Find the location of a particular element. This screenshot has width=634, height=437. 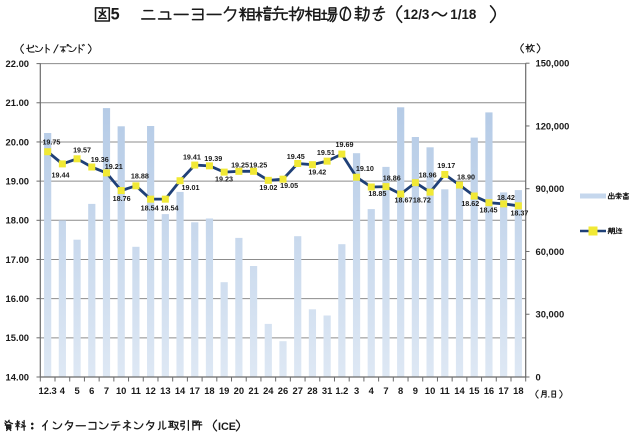

svg-text: 18.37 is located at coordinates (519, 212).